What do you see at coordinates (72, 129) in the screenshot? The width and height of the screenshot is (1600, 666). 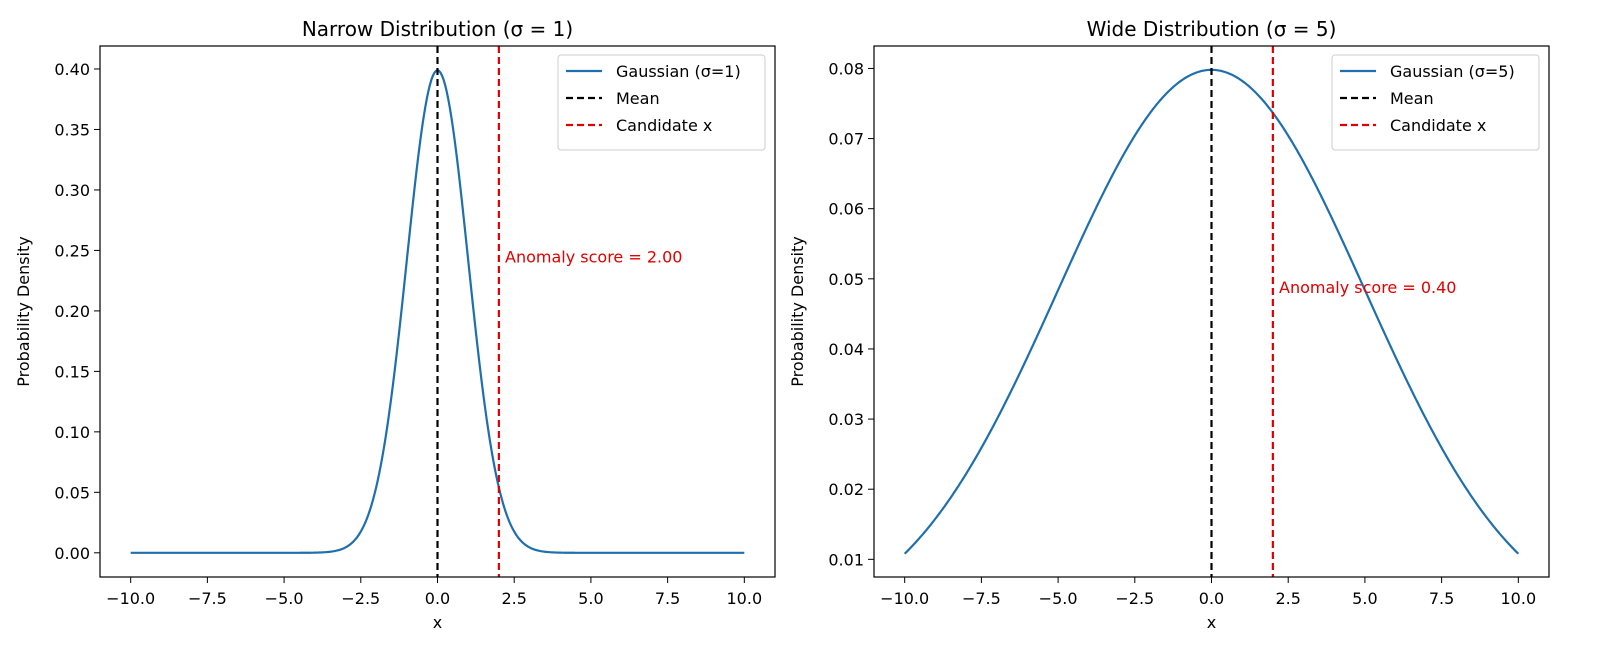 I see `y-tick-label: 0.35` at bounding box center [72, 129].